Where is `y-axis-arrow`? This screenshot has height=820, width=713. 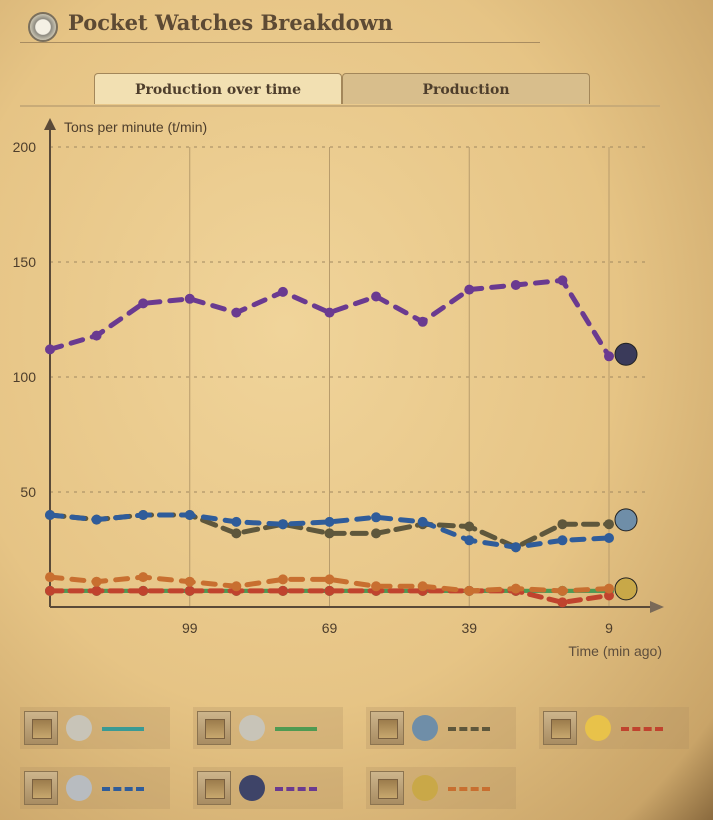
y-axis-arrow is located at coordinates (50, 124).